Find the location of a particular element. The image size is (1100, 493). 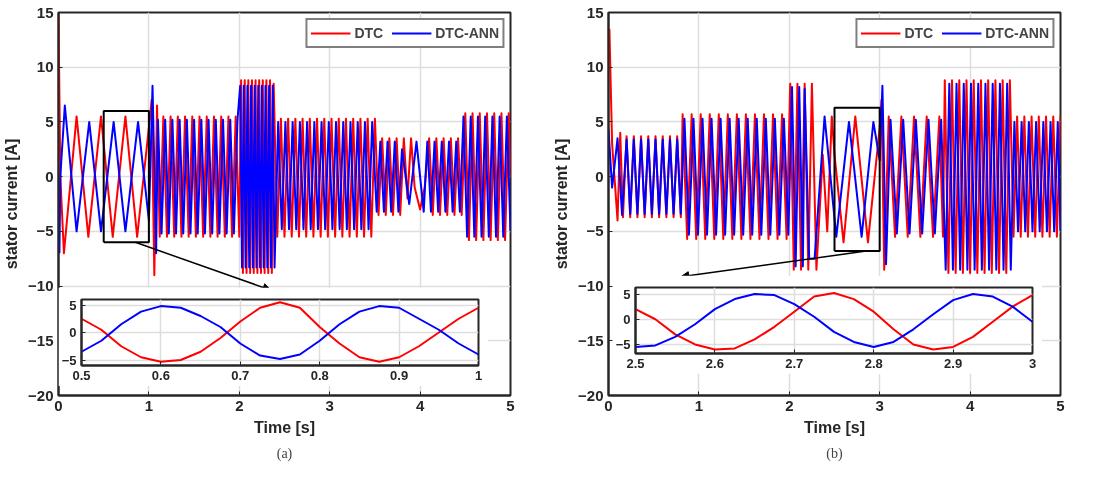

text: (a) is located at coordinates (284, 453).